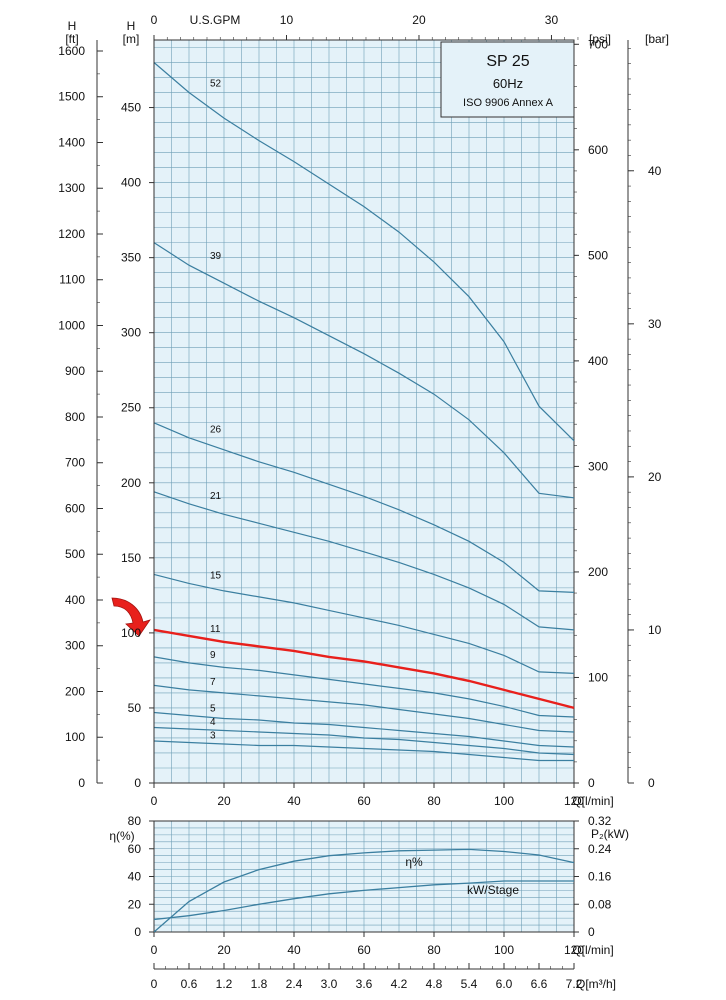  Describe the element at coordinates (213, 722) in the screenshot. I see `curve-label-4: 4` at that location.